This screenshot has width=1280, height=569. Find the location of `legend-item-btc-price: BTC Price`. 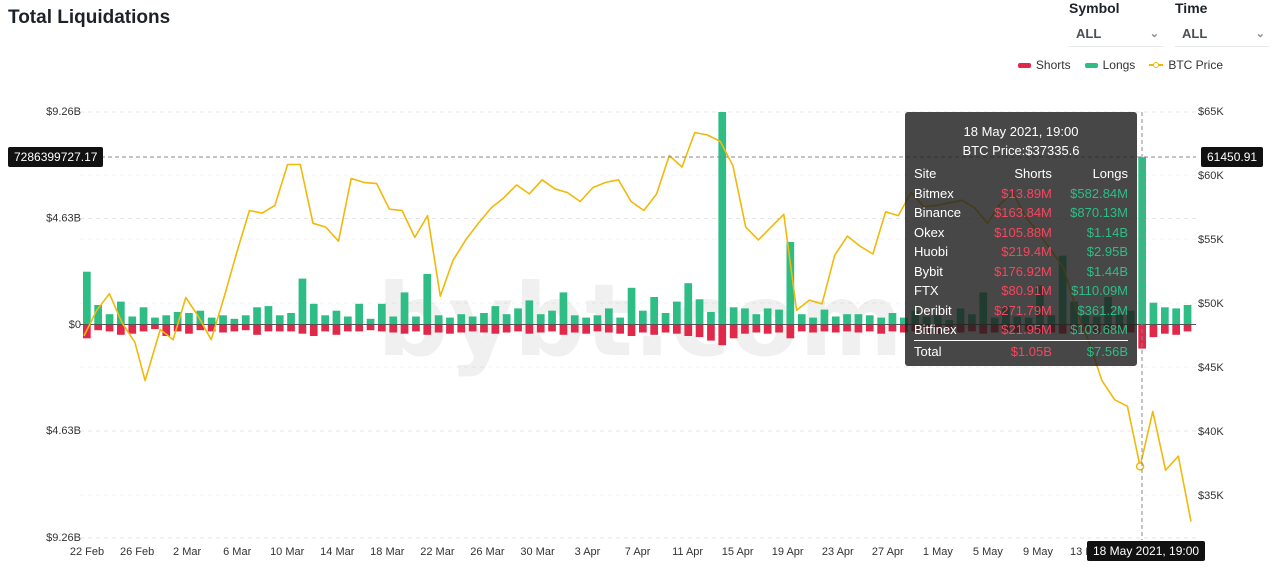

legend-item-btc-price: BTC Price is located at coordinates (1186, 65).